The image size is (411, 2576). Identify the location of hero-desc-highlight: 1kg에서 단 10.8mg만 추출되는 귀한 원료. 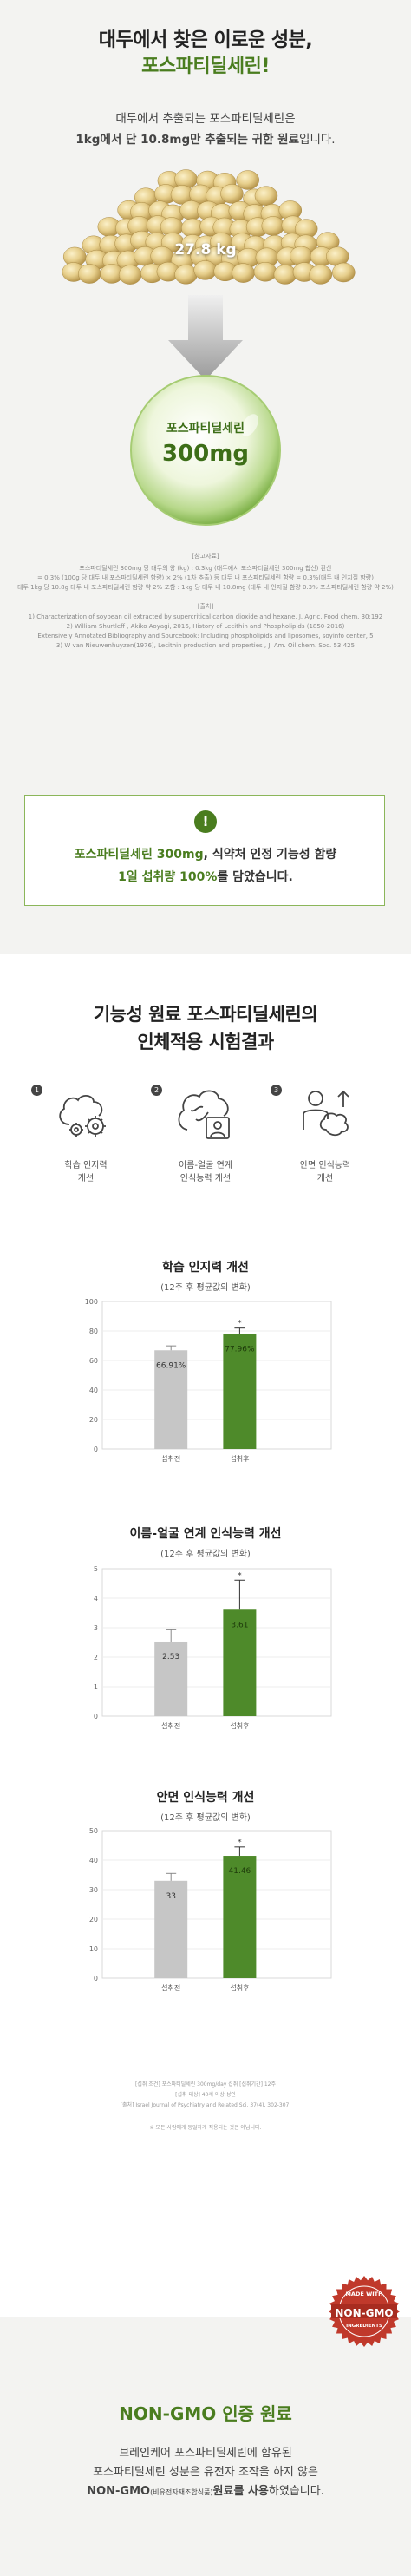
(187, 140).